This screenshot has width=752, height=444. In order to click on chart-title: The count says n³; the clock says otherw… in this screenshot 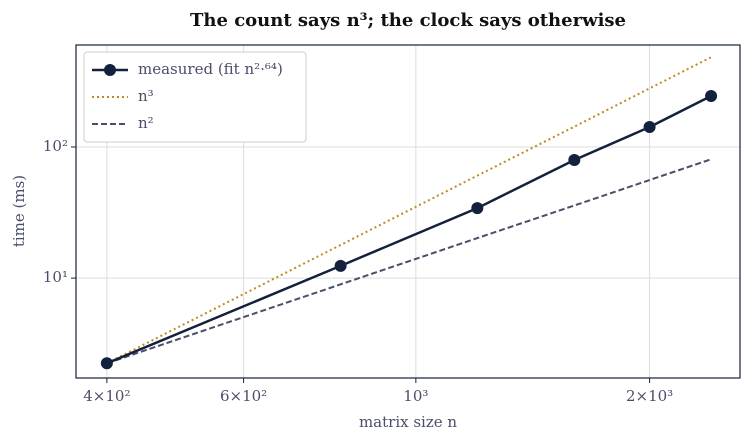, I will do `click(408, 20)`.